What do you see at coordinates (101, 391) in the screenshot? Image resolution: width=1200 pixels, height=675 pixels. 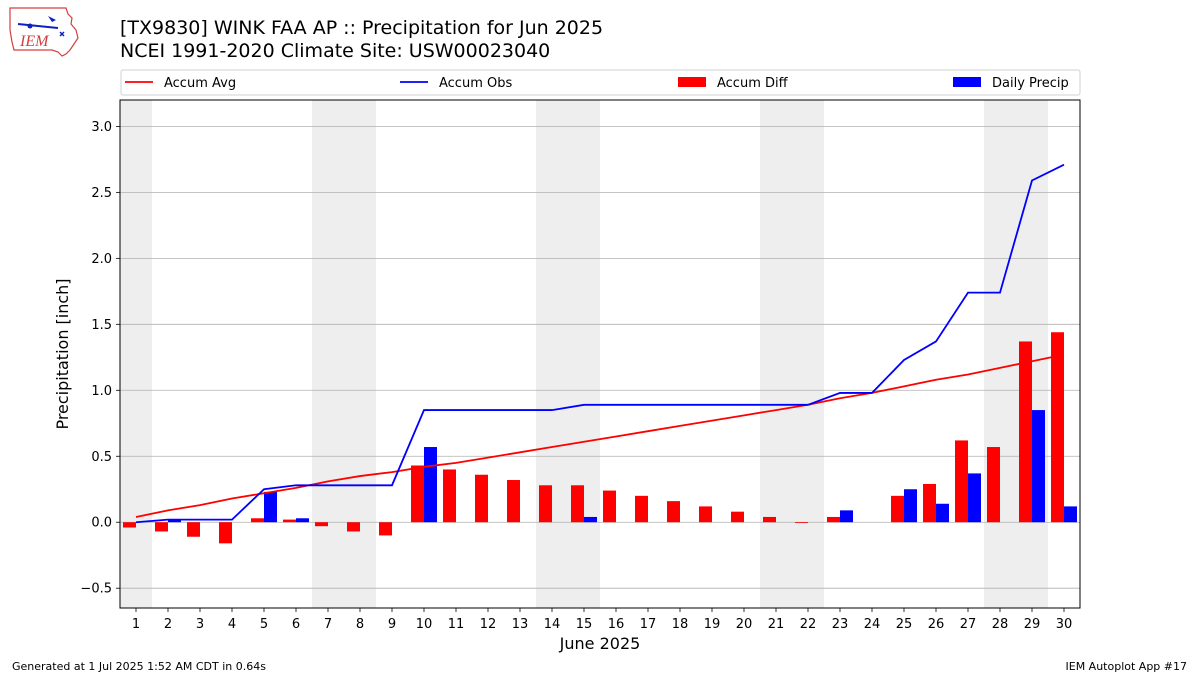 I see `y-tick-label: 1.0` at bounding box center [101, 391].